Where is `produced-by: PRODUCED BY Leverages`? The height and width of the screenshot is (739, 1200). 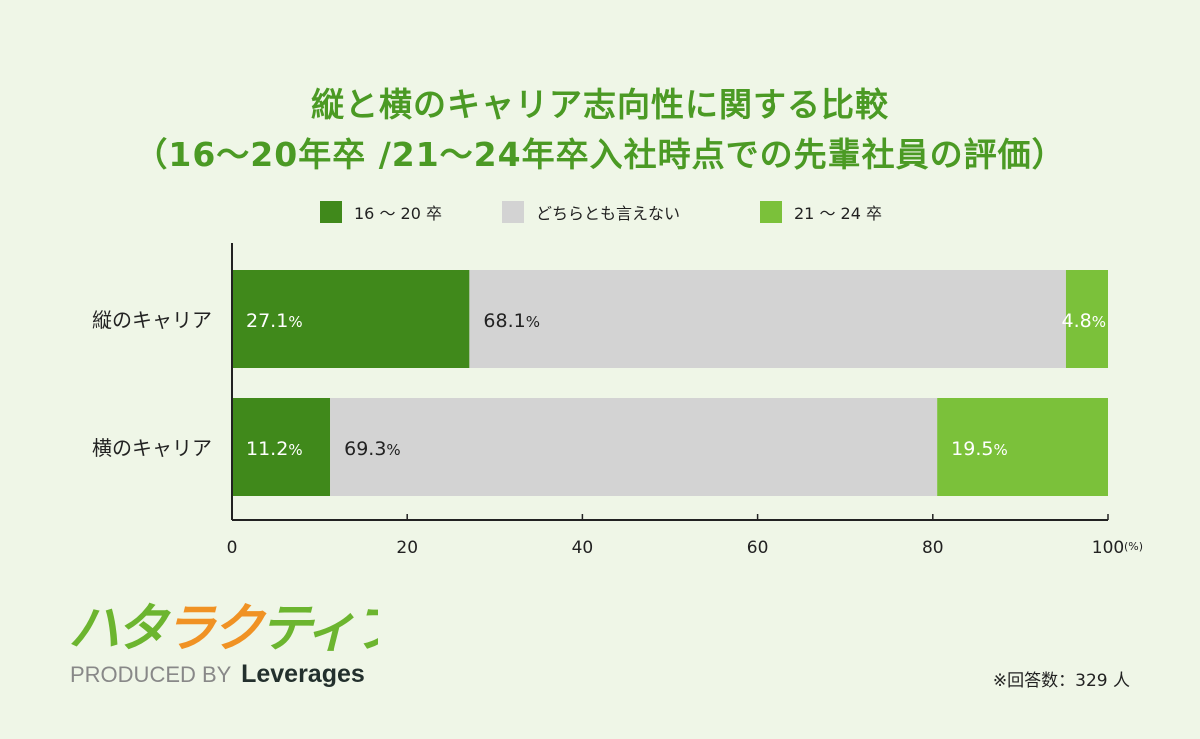 produced-by: PRODUCED BY Leverages is located at coordinates (217, 674).